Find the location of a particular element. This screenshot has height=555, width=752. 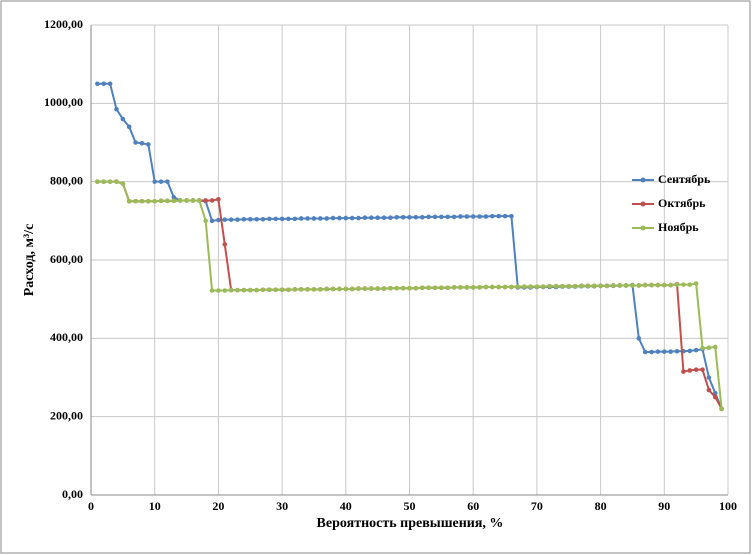

x-tick-label: 20 is located at coordinates (218, 506).